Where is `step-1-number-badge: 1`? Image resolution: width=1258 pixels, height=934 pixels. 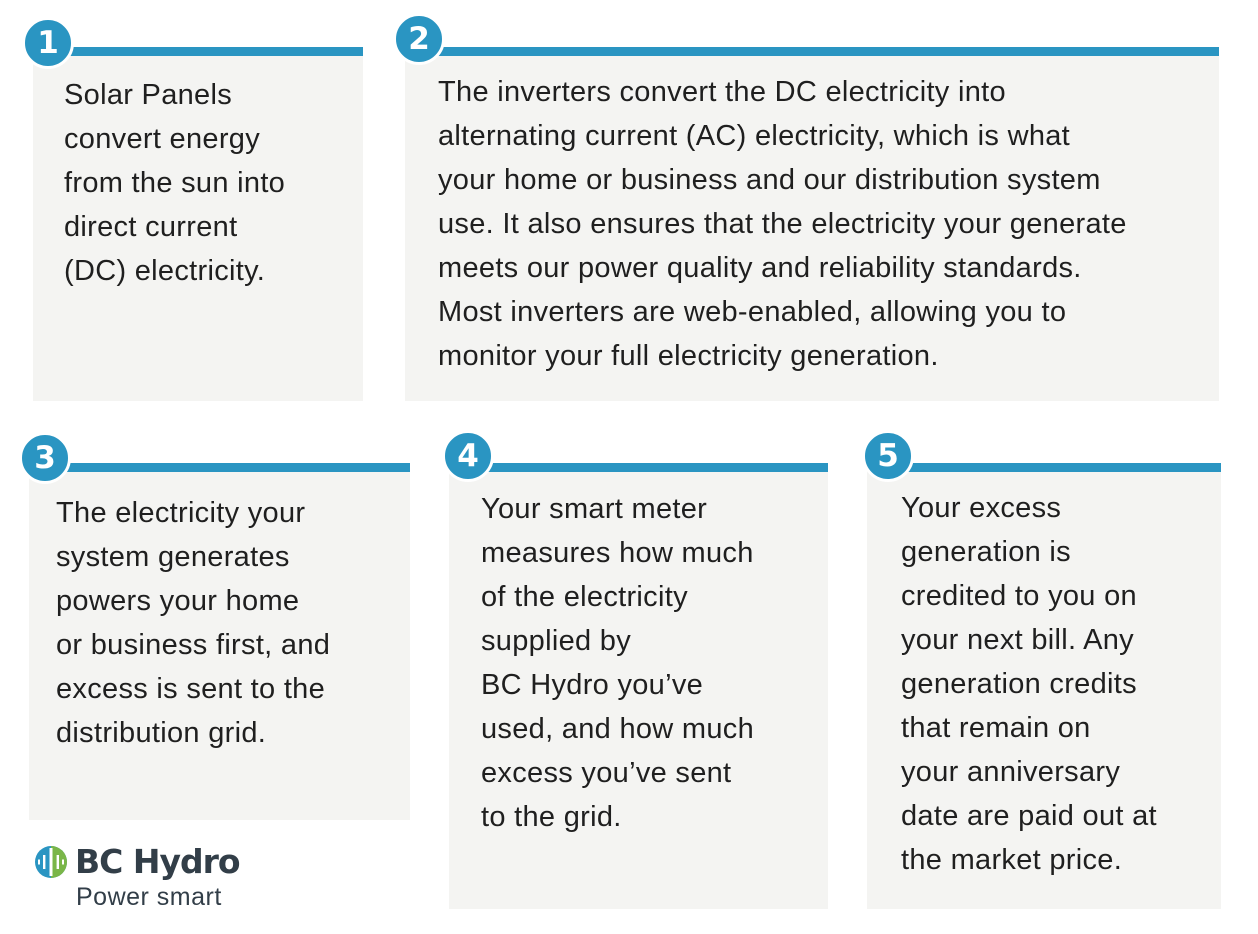
step-1-number-badge: 1 is located at coordinates (48, 43).